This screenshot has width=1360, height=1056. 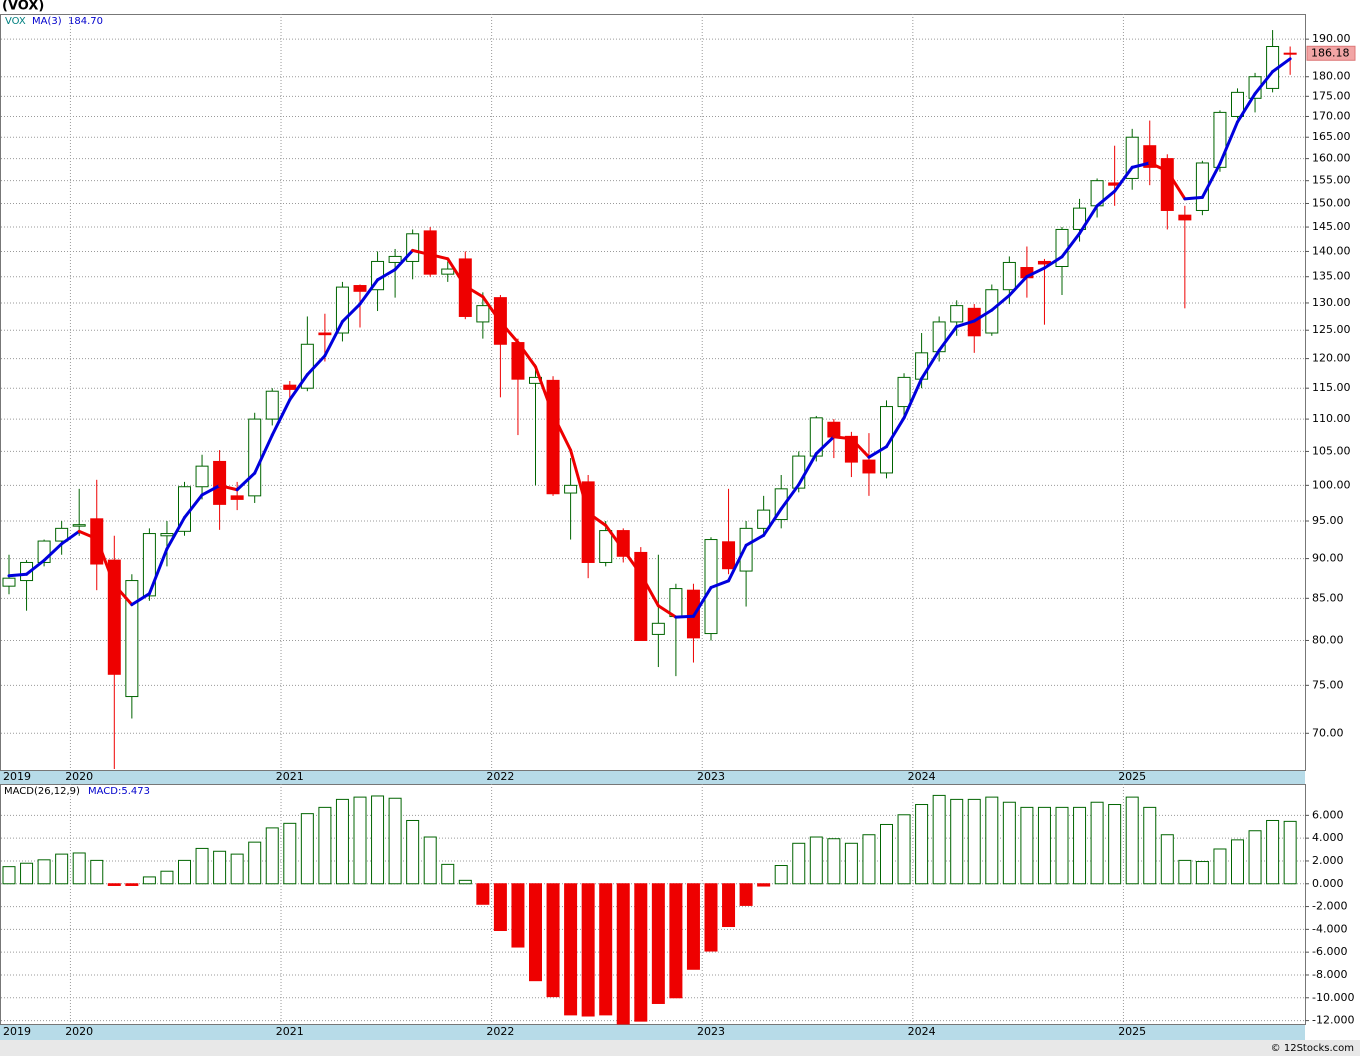 What do you see at coordinates (1331, 38) in the screenshot?
I see `y-tick-label: 190.00` at bounding box center [1331, 38].